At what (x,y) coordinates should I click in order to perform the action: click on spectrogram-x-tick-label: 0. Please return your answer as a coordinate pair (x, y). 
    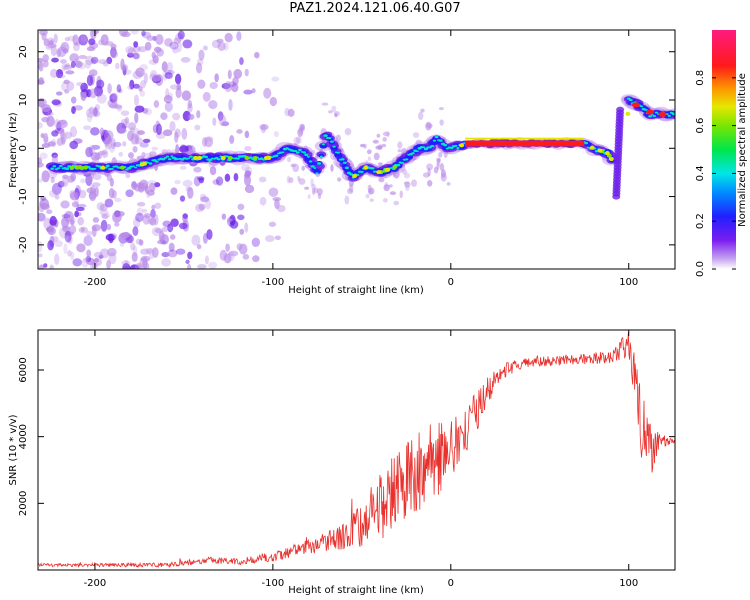
    Looking at the image, I should click on (451, 282).